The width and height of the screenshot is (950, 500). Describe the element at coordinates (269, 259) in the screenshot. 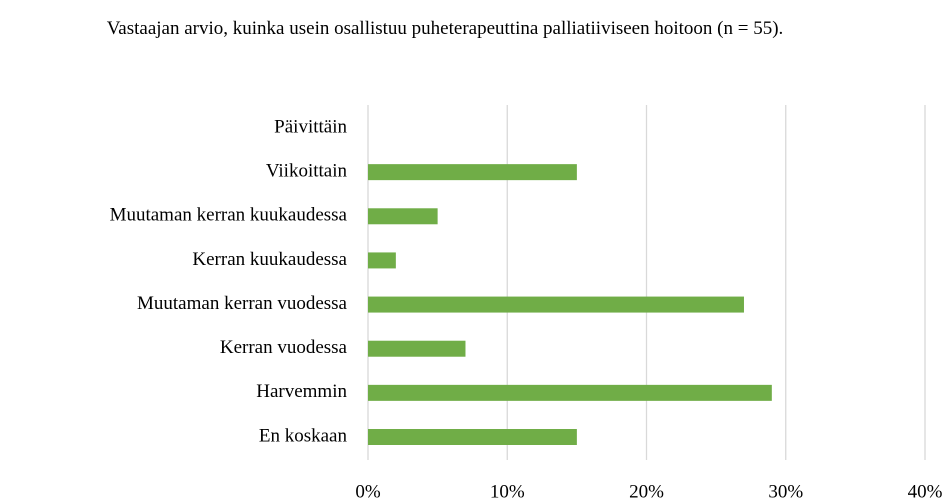

I see `y-tick-label: Kerran kuukaudessa` at that location.